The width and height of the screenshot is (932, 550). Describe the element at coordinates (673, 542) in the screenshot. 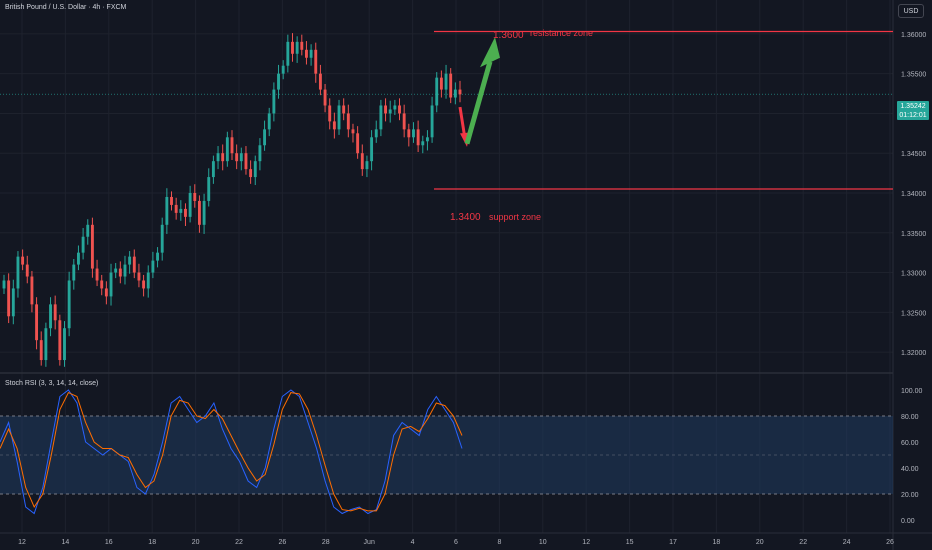

I see `time-tick-label: 17` at that location.